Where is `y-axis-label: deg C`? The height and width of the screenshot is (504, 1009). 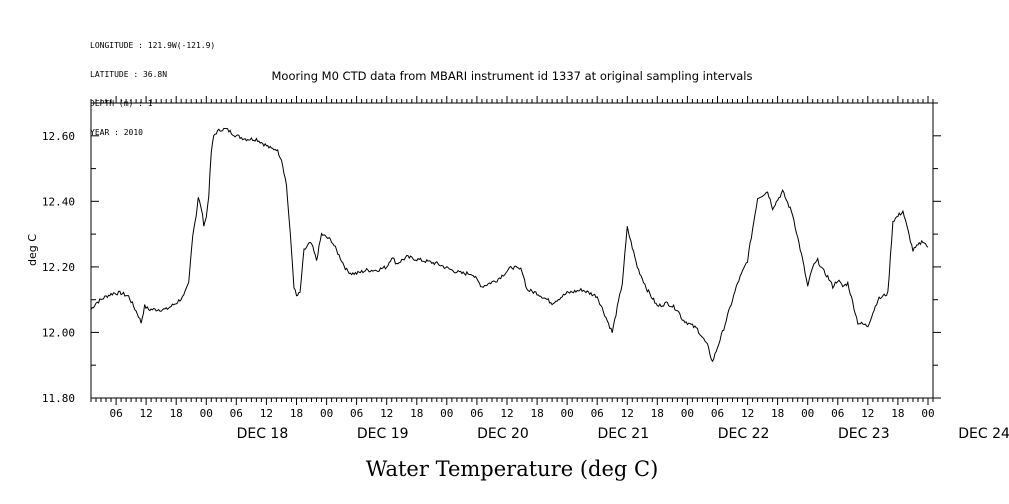 y-axis-label: deg C is located at coordinates (32, 250).